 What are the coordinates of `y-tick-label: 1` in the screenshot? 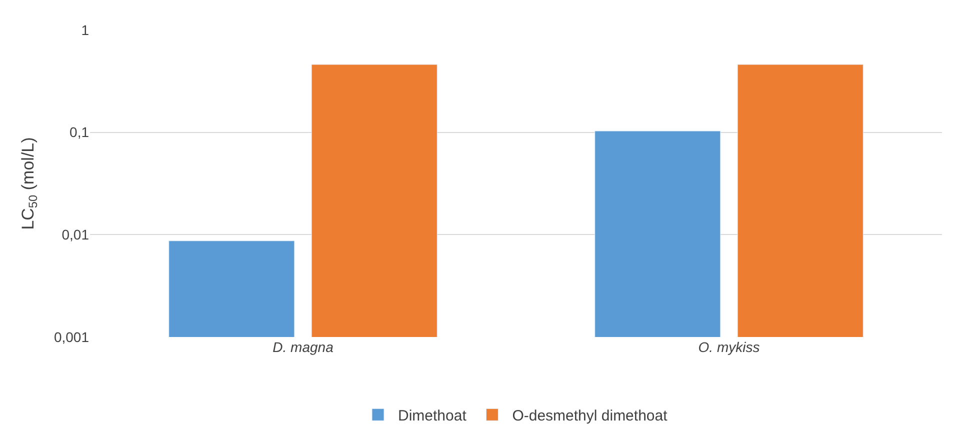 It's located at (85, 30).